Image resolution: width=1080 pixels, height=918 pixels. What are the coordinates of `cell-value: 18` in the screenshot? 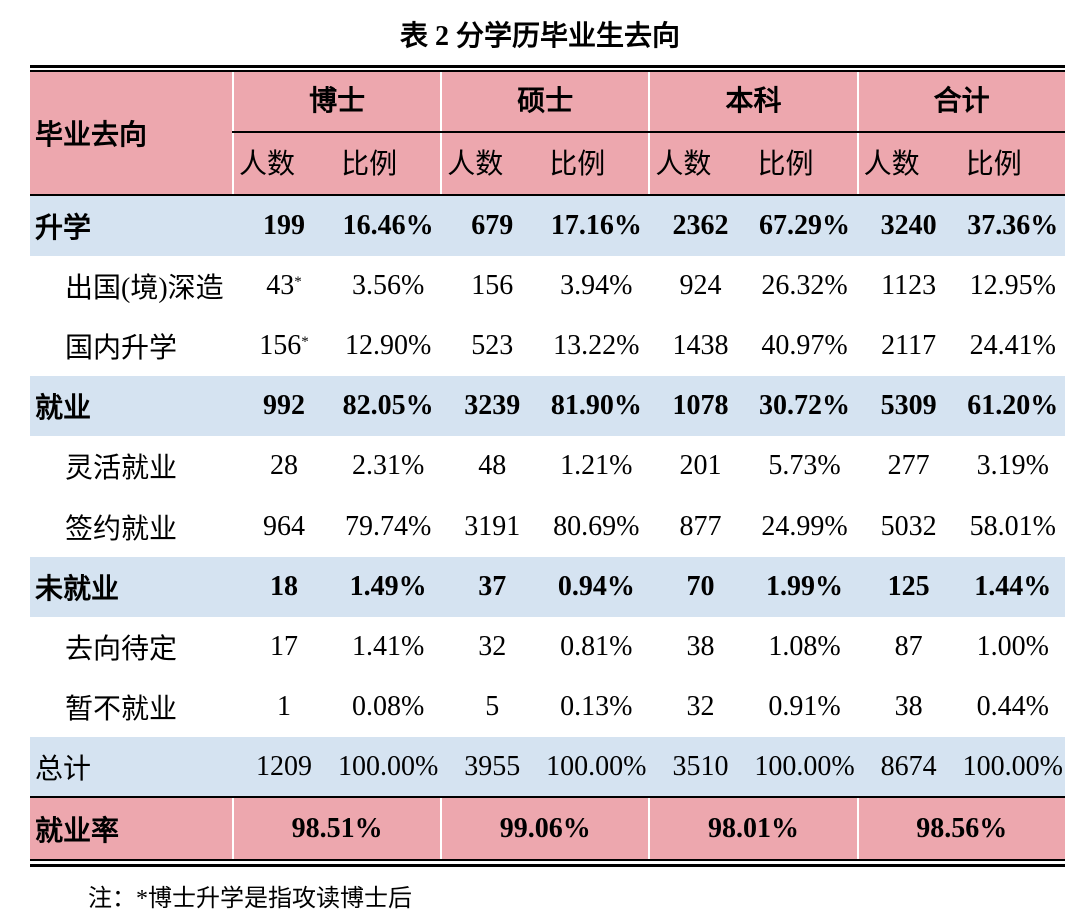 It's located at (284, 586).